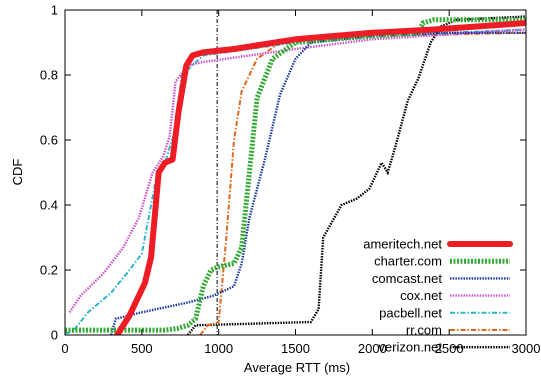 This screenshot has width=541, height=380. What do you see at coordinates (49, 205) in the screenshot?
I see `y-tick-label: 0.4` at bounding box center [49, 205].